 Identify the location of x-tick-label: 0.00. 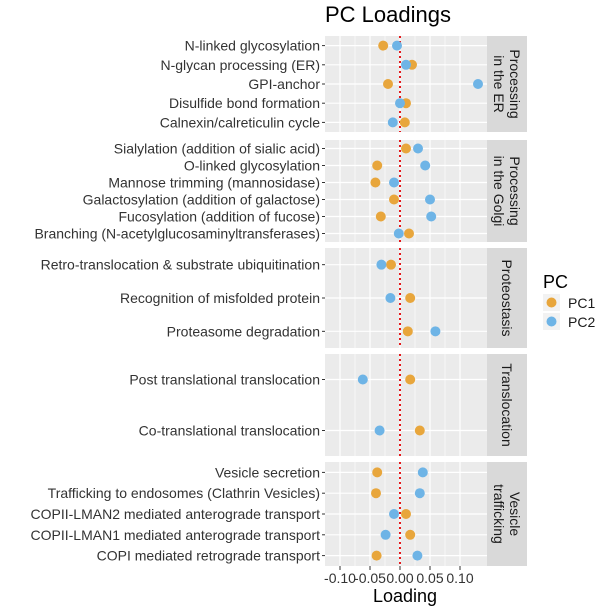
(399, 578).